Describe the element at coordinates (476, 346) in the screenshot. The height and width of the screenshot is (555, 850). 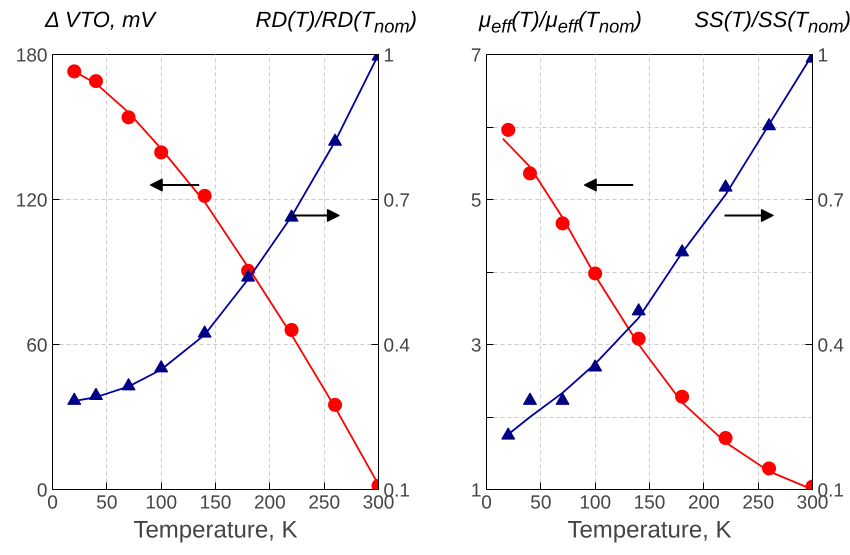
I see `y-tick-label: 3` at that location.